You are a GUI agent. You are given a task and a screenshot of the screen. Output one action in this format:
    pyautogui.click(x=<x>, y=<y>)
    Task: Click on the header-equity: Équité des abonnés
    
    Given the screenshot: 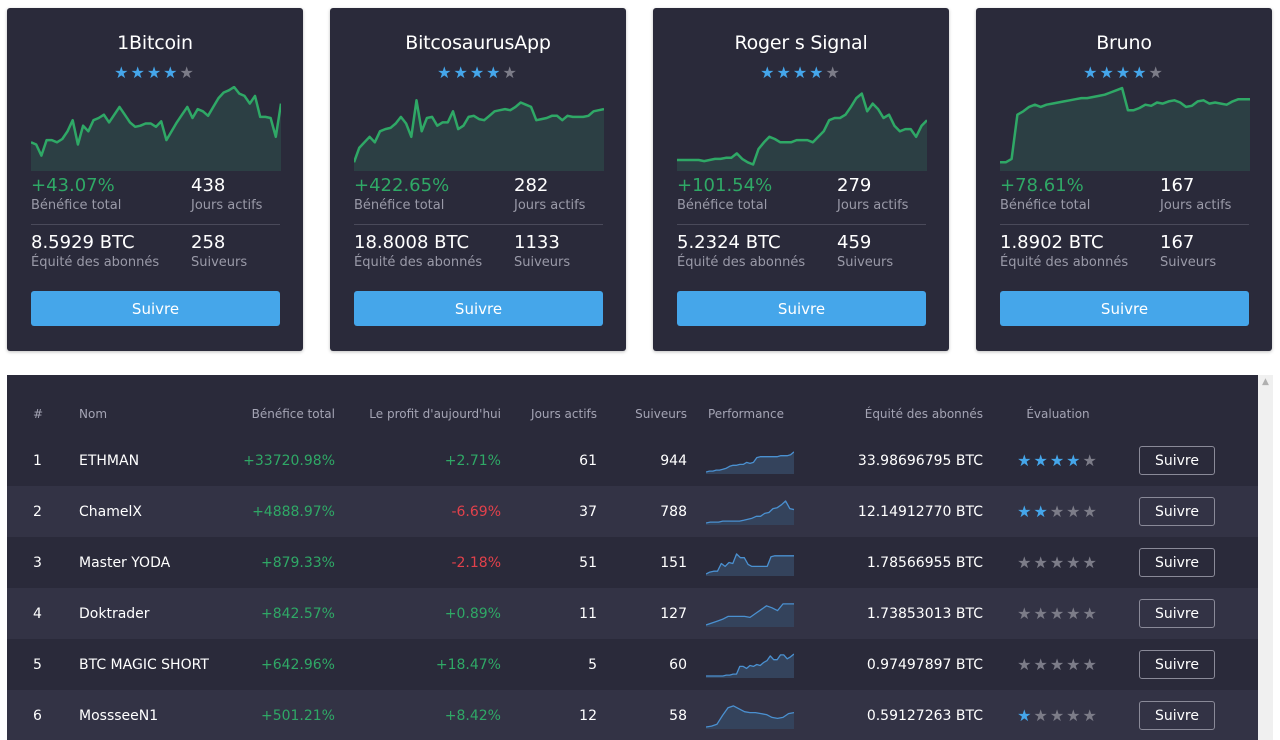 What is the action you would take?
    pyautogui.click(x=923, y=414)
    